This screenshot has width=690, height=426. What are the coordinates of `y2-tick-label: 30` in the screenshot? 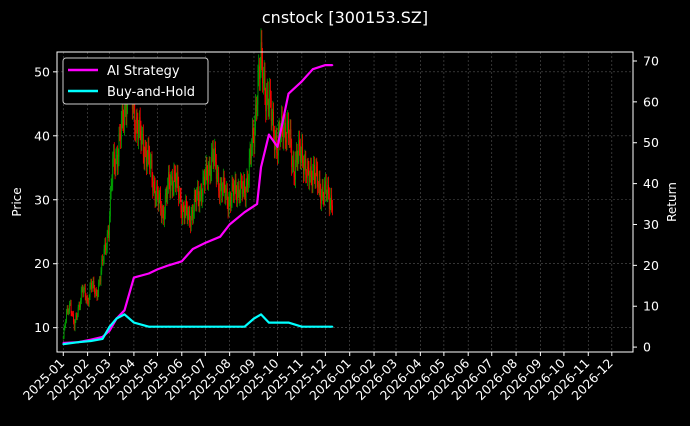 It's located at (651, 224).